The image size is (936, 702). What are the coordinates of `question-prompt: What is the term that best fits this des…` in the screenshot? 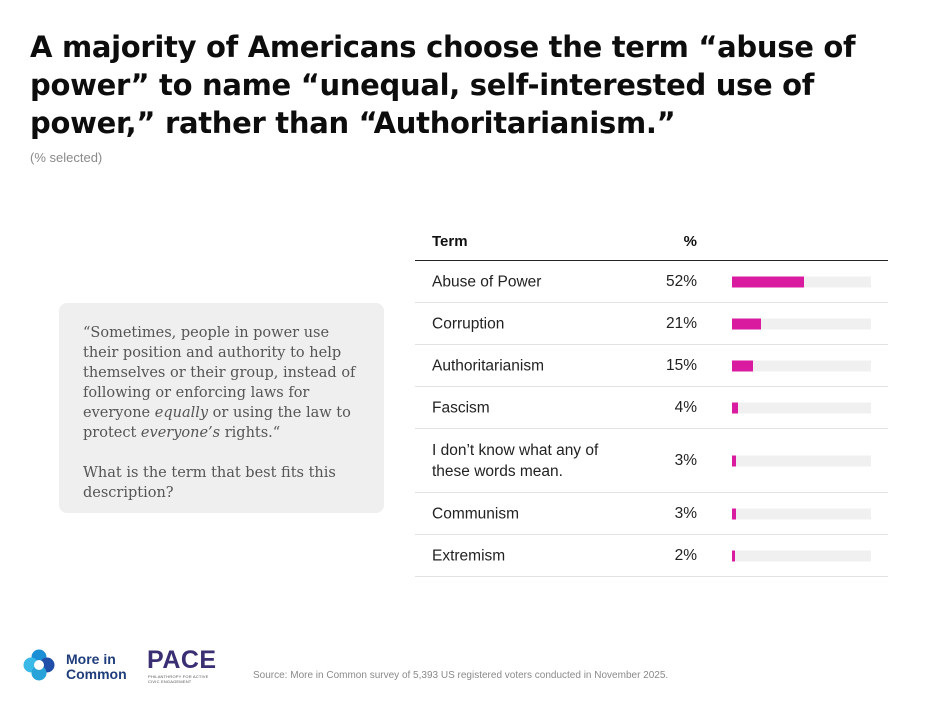 It's located at (209, 483).